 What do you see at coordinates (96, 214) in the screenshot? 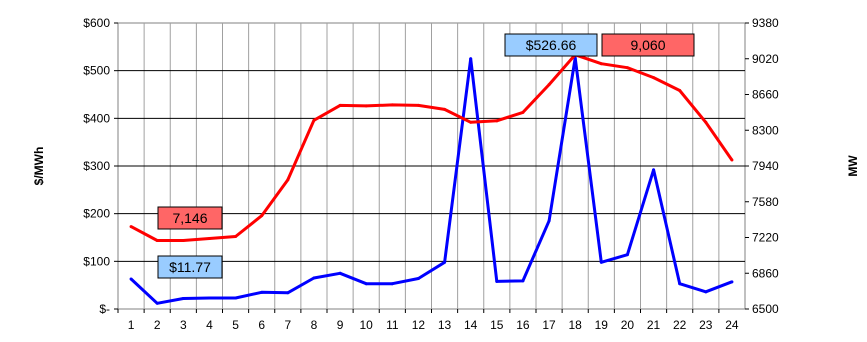
I see `y-left-tick-label: $200` at bounding box center [96, 214].